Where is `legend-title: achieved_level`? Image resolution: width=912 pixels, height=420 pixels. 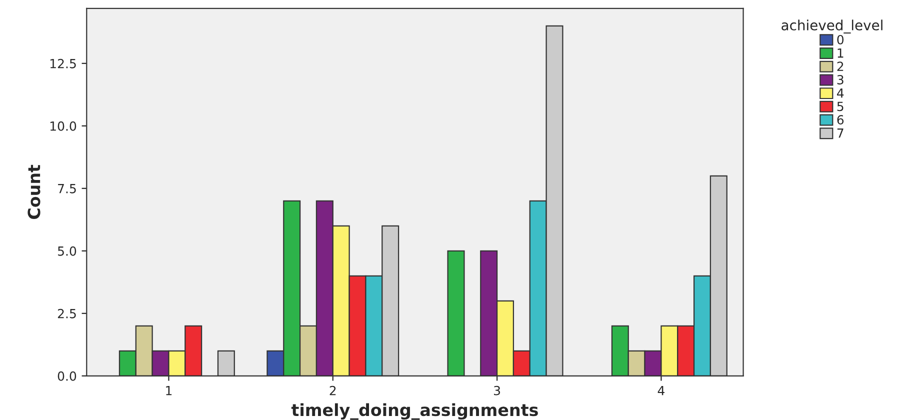 legend-title: achieved_level is located at coordinates (832, 27).